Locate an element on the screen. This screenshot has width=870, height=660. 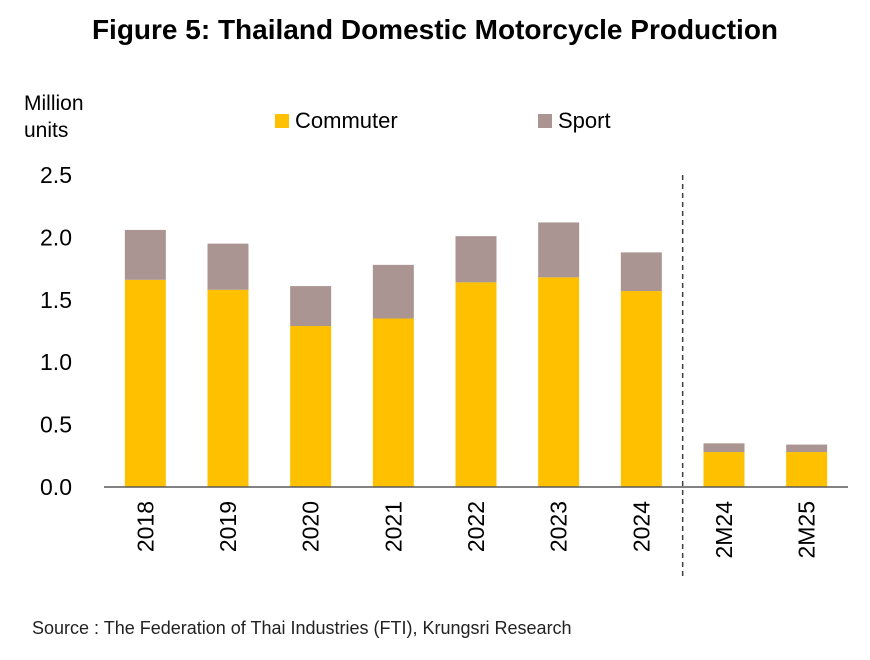
legend-swatch-sport is located at coordinates (545, 121).